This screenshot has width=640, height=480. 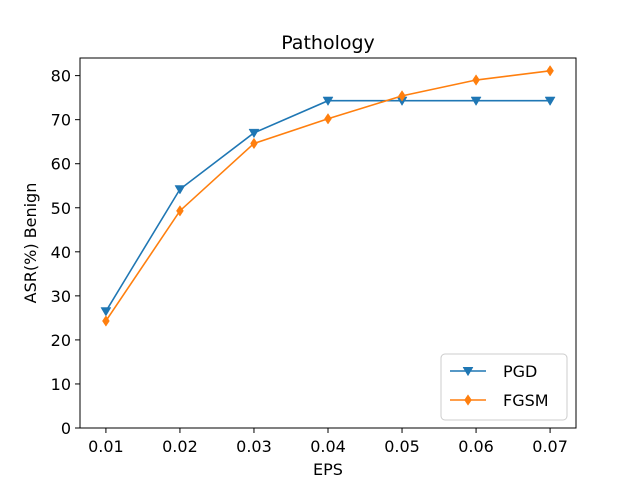 What do you see at coordinates (402, 446) in the screenshot?
I see `x-tick-label: 0.05` at bounding box center [402, 446].